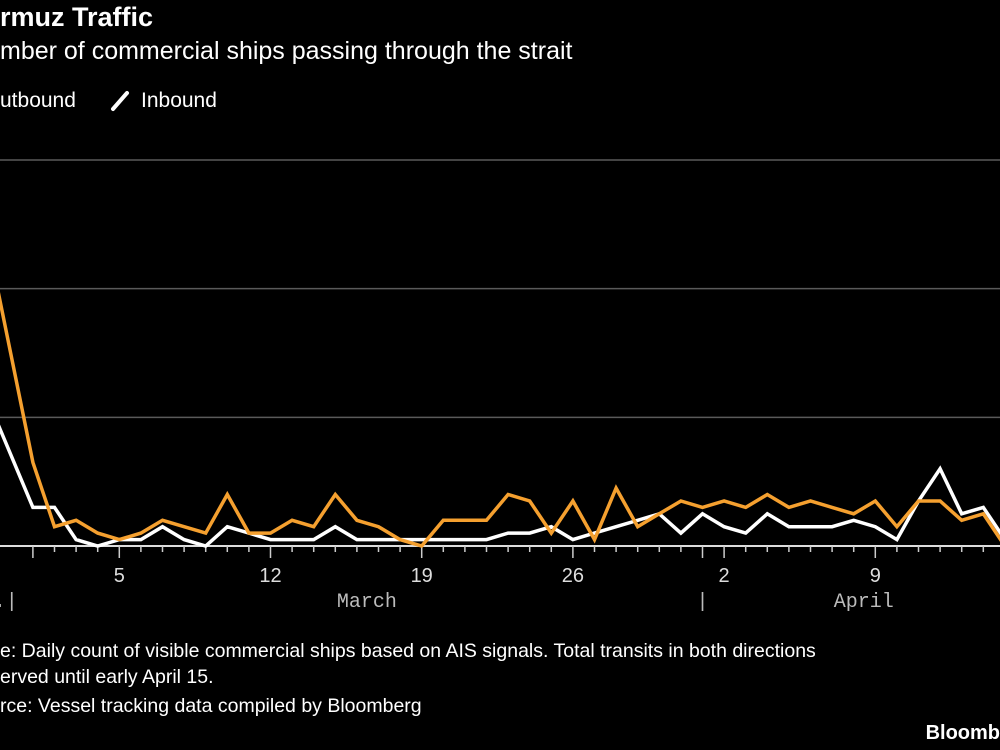 Image resolution: width=1000 pixels, height=750 pixels. What do you see at coordinates (573, 576) in the screenshot?
I see `x-tick-label: 26` at bounding box center [573, 576].